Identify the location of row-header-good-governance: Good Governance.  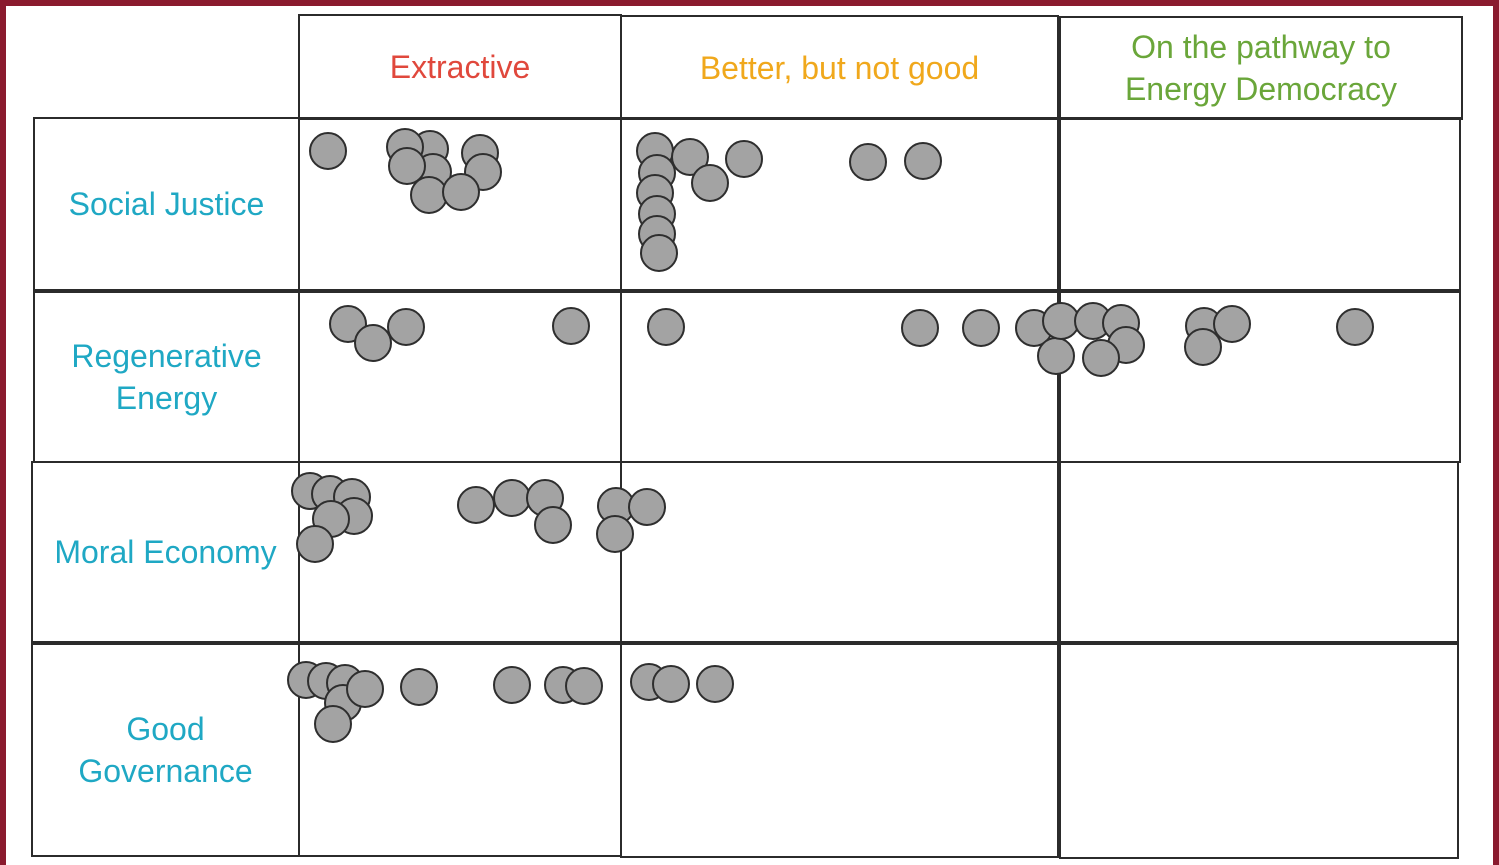
(165, 750).